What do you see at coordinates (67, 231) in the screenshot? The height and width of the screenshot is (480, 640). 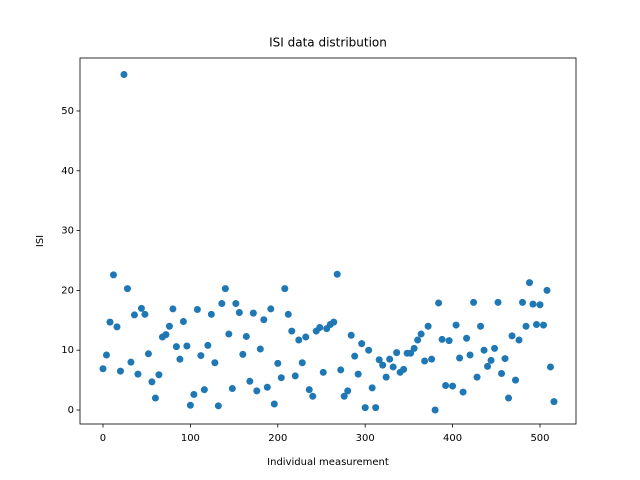 I see `y-tick-label: 30` at bounding box center [67, 231].